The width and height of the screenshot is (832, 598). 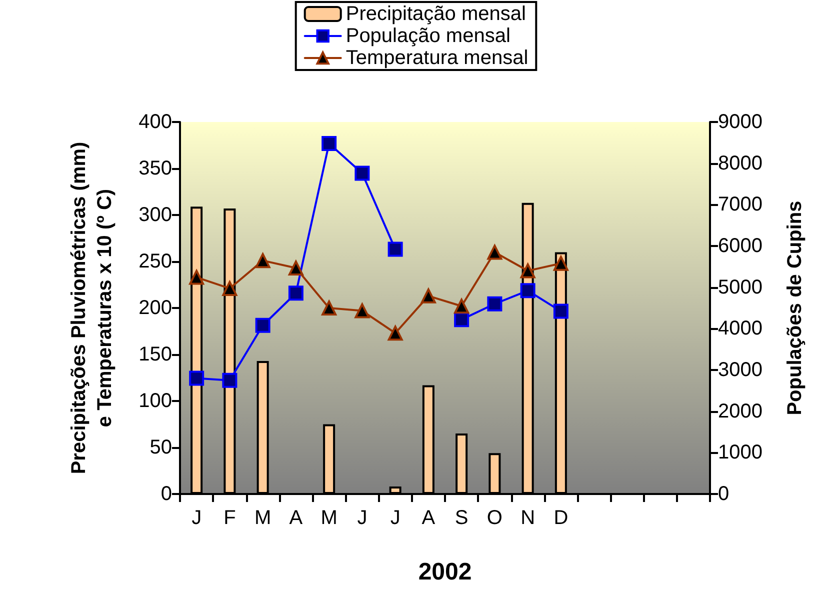 What do you see at coordinates (161, 447) in the screenshot?
I see `y-tick-label: 50` at bounding box center [161, 447].